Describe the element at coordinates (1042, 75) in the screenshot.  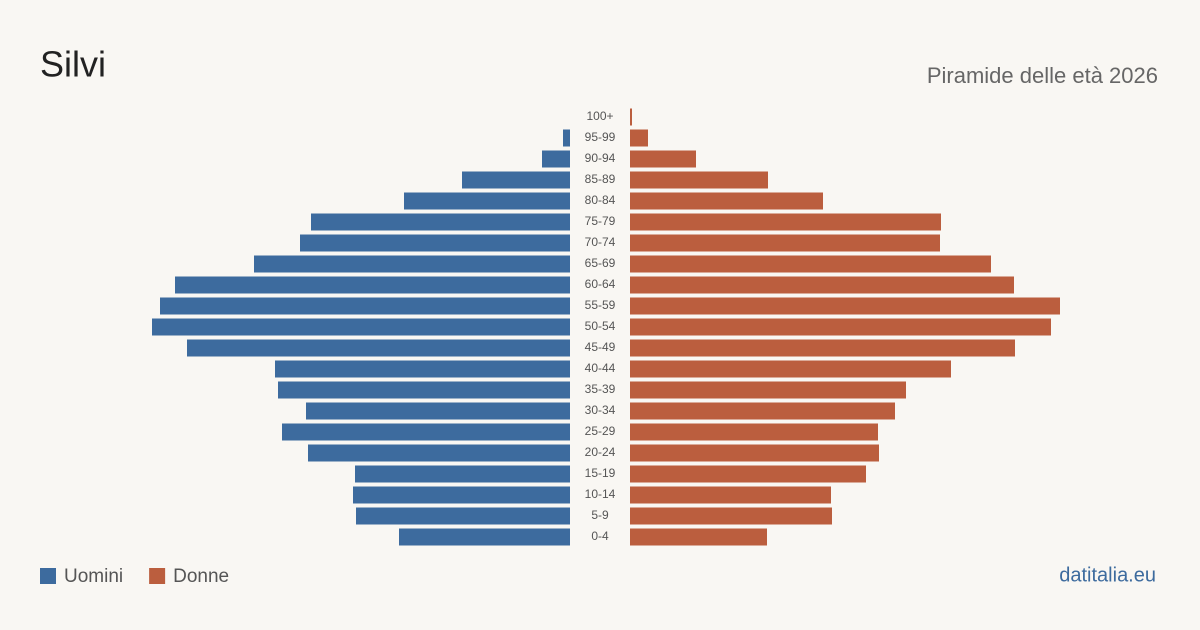
I see `chart-subtitle: Piramide delle età 2026` at that location.